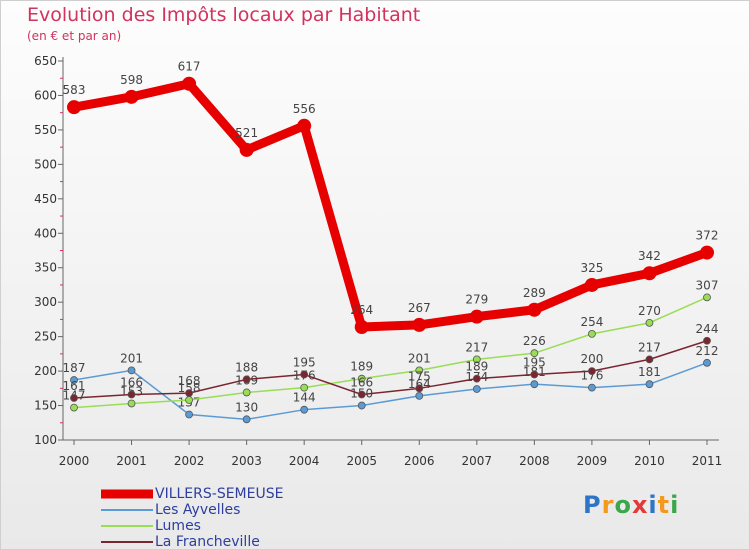 This screenshot has height=550, width=750. I want to click on data-label: 325, so click(591, 268).